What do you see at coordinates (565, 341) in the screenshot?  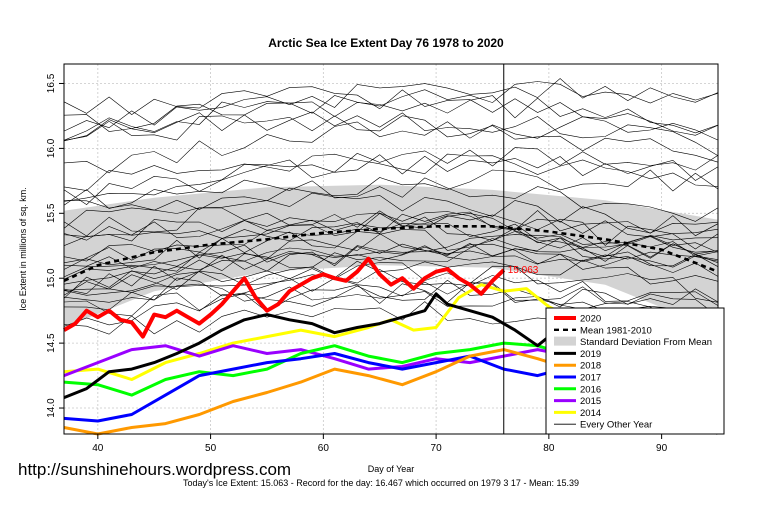 I see `legend-swatch-band` at bounding box center [565, 341].